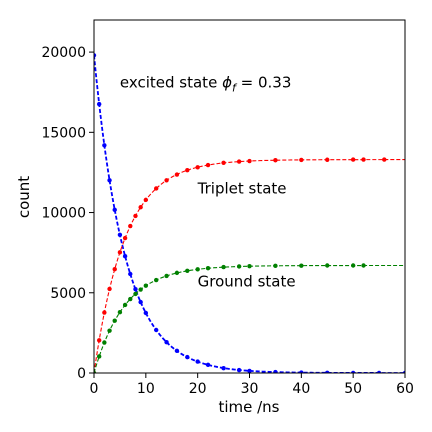 The height and width of the screenshot is (432, 432). Describe the element at coordinates (235, 87) in the screenshot. I see `annotation-subscript: f` at that location.